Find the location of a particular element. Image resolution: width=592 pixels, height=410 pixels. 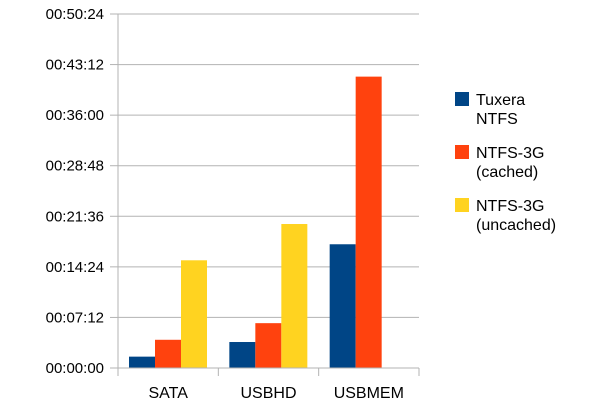

y-tick-label: 00:07:12 is located at coordinates (75, 317).